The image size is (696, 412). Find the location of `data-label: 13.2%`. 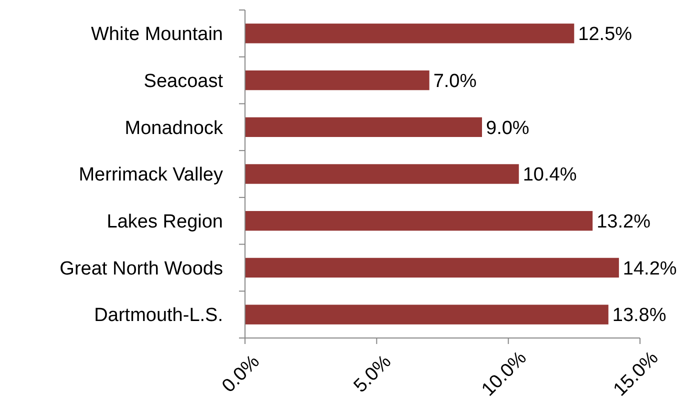

data-label: 13.2% is located at coordinates (623, 222).